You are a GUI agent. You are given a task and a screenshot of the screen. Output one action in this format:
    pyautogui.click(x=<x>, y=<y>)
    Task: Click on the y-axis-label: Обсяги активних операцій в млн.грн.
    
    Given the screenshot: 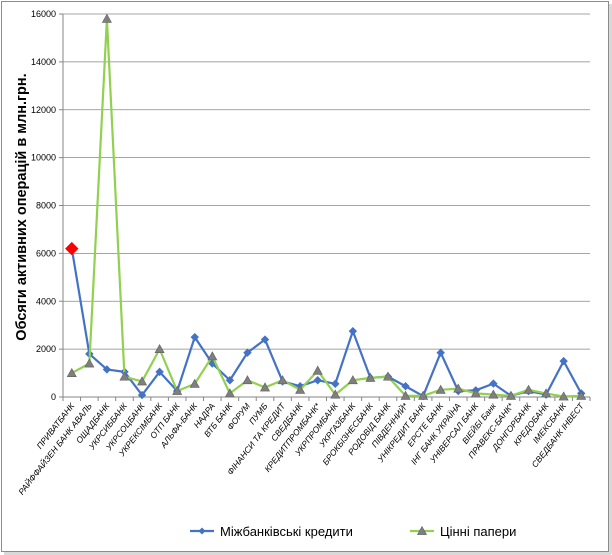 What is the action you would take?
    pyautogui.click(x=22, y=206)
    